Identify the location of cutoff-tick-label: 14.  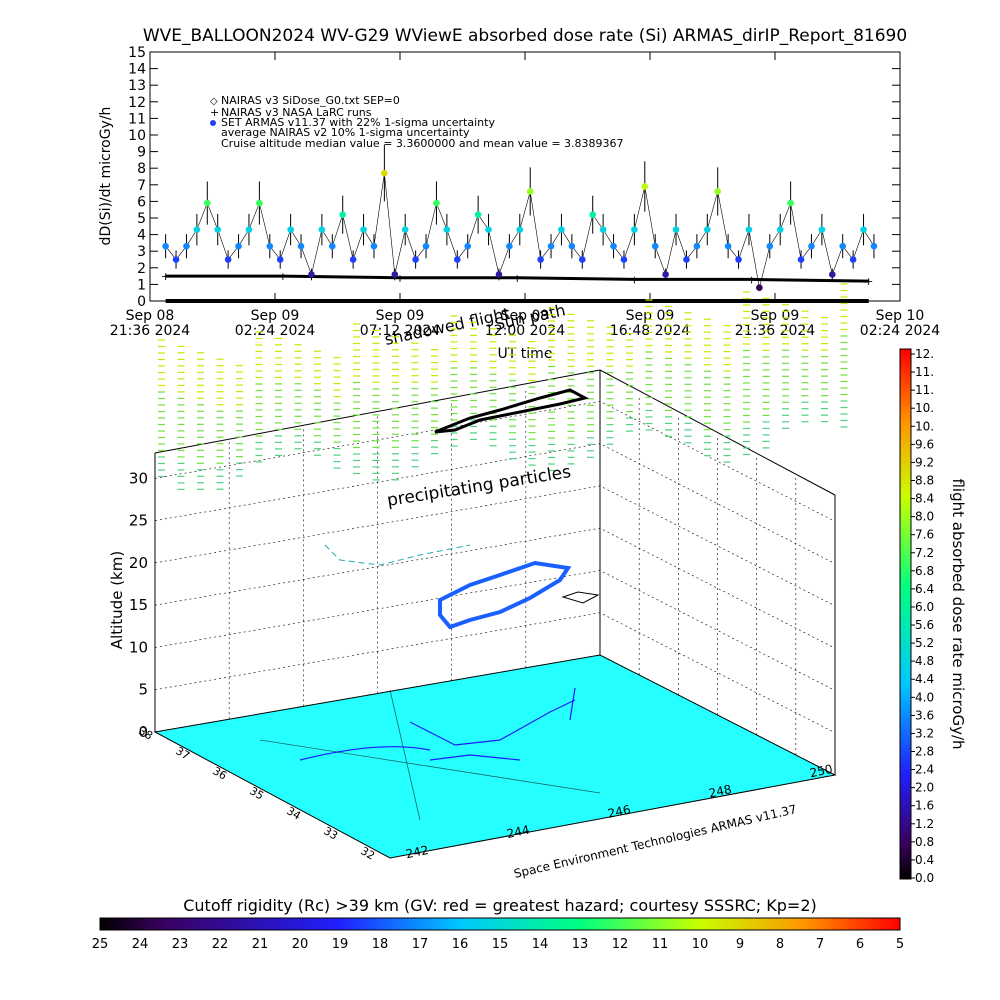
(540, 944).